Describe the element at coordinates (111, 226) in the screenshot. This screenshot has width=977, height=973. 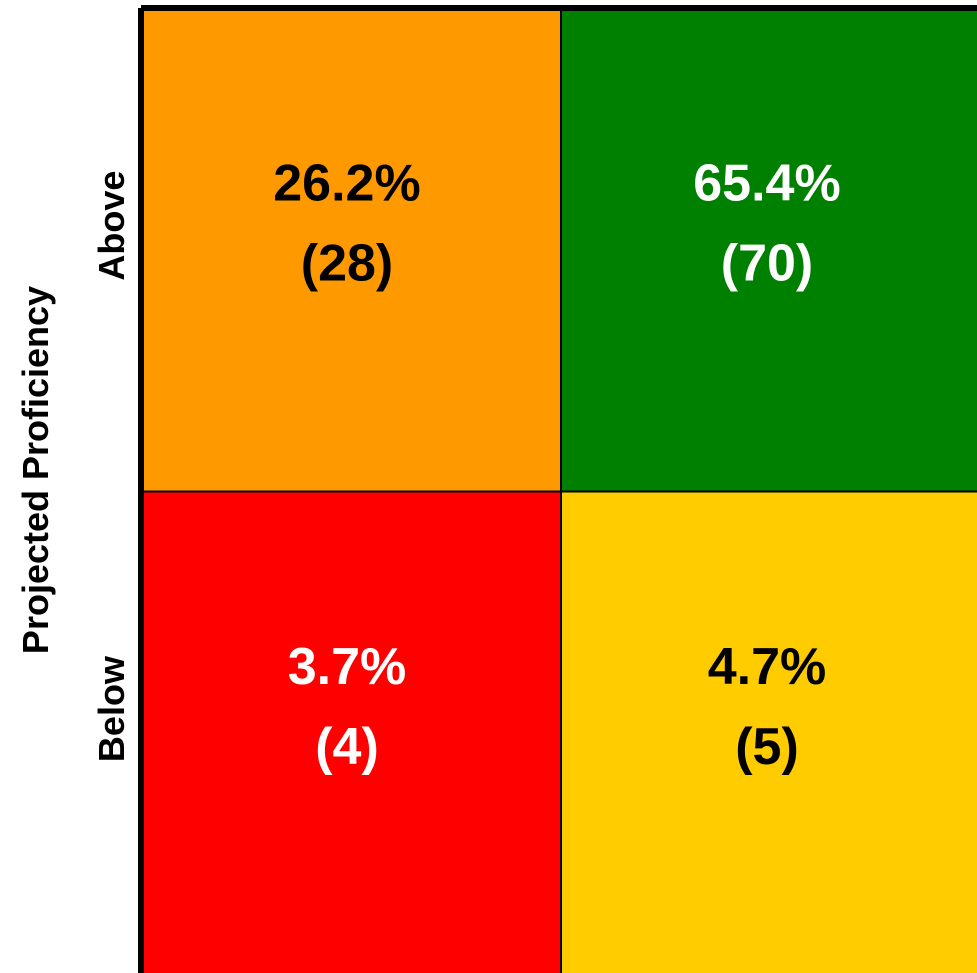
I see `y-tick-label-above: Above` at that location.